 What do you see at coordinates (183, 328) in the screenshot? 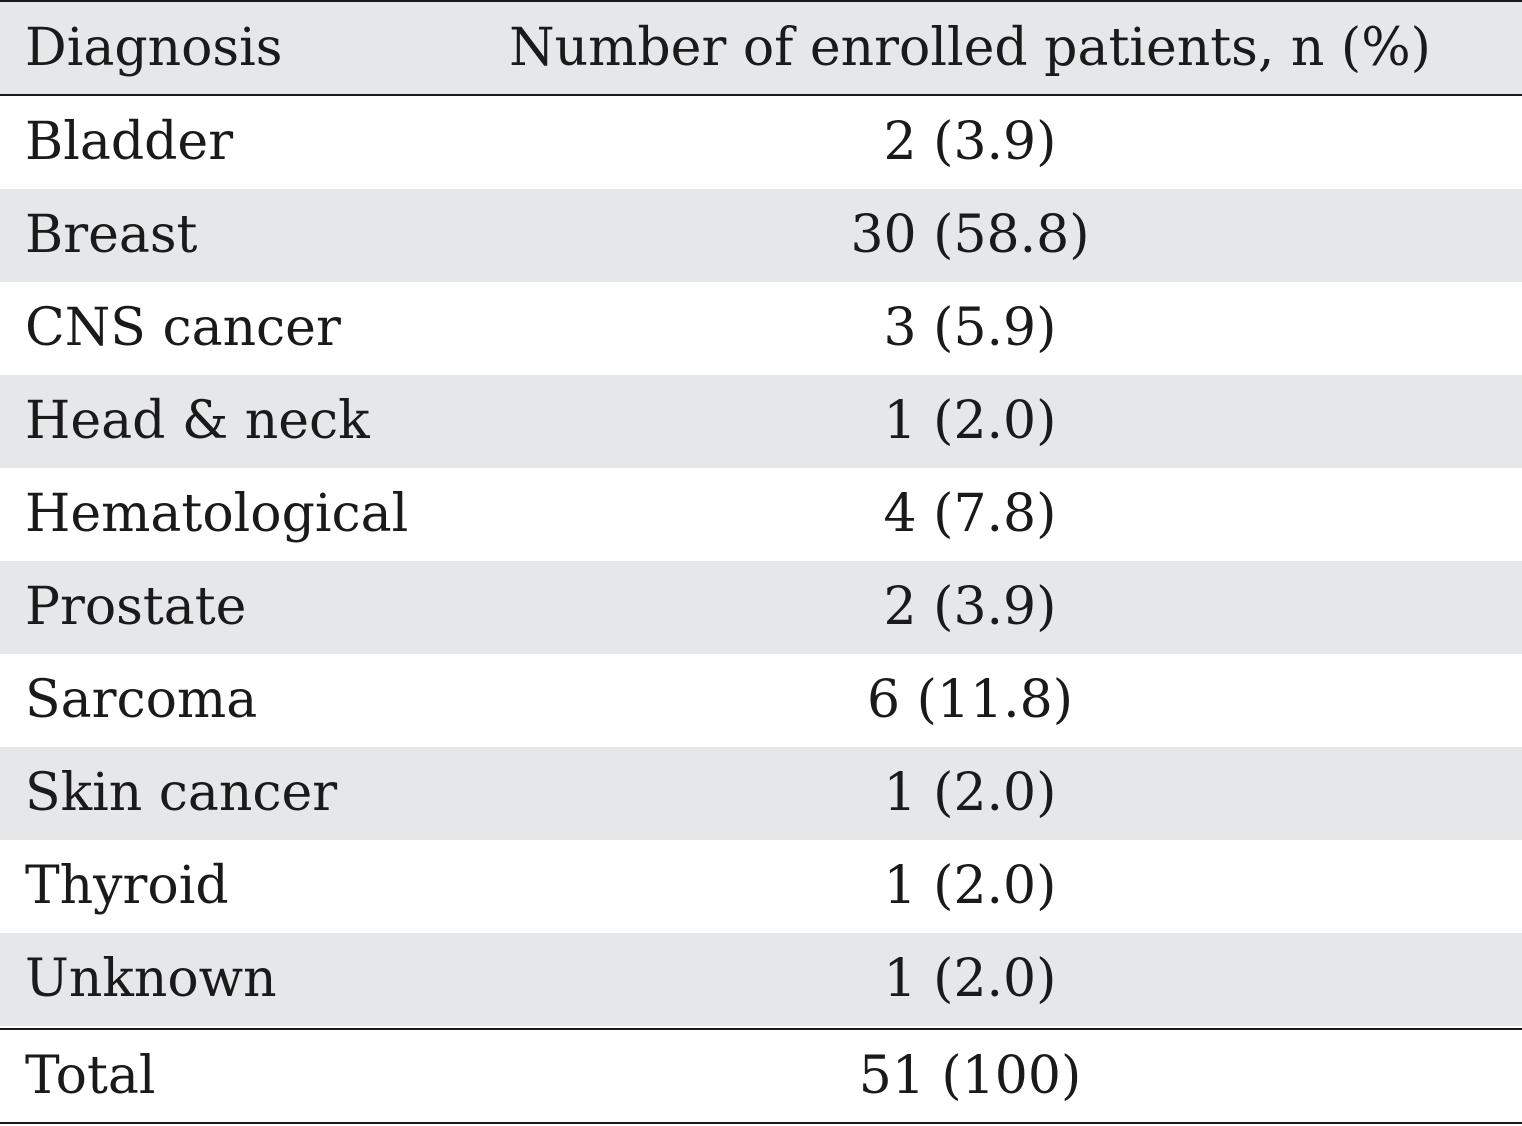
I see `row-diagnosis: CNS cancer` at bounding box center [183, 328].